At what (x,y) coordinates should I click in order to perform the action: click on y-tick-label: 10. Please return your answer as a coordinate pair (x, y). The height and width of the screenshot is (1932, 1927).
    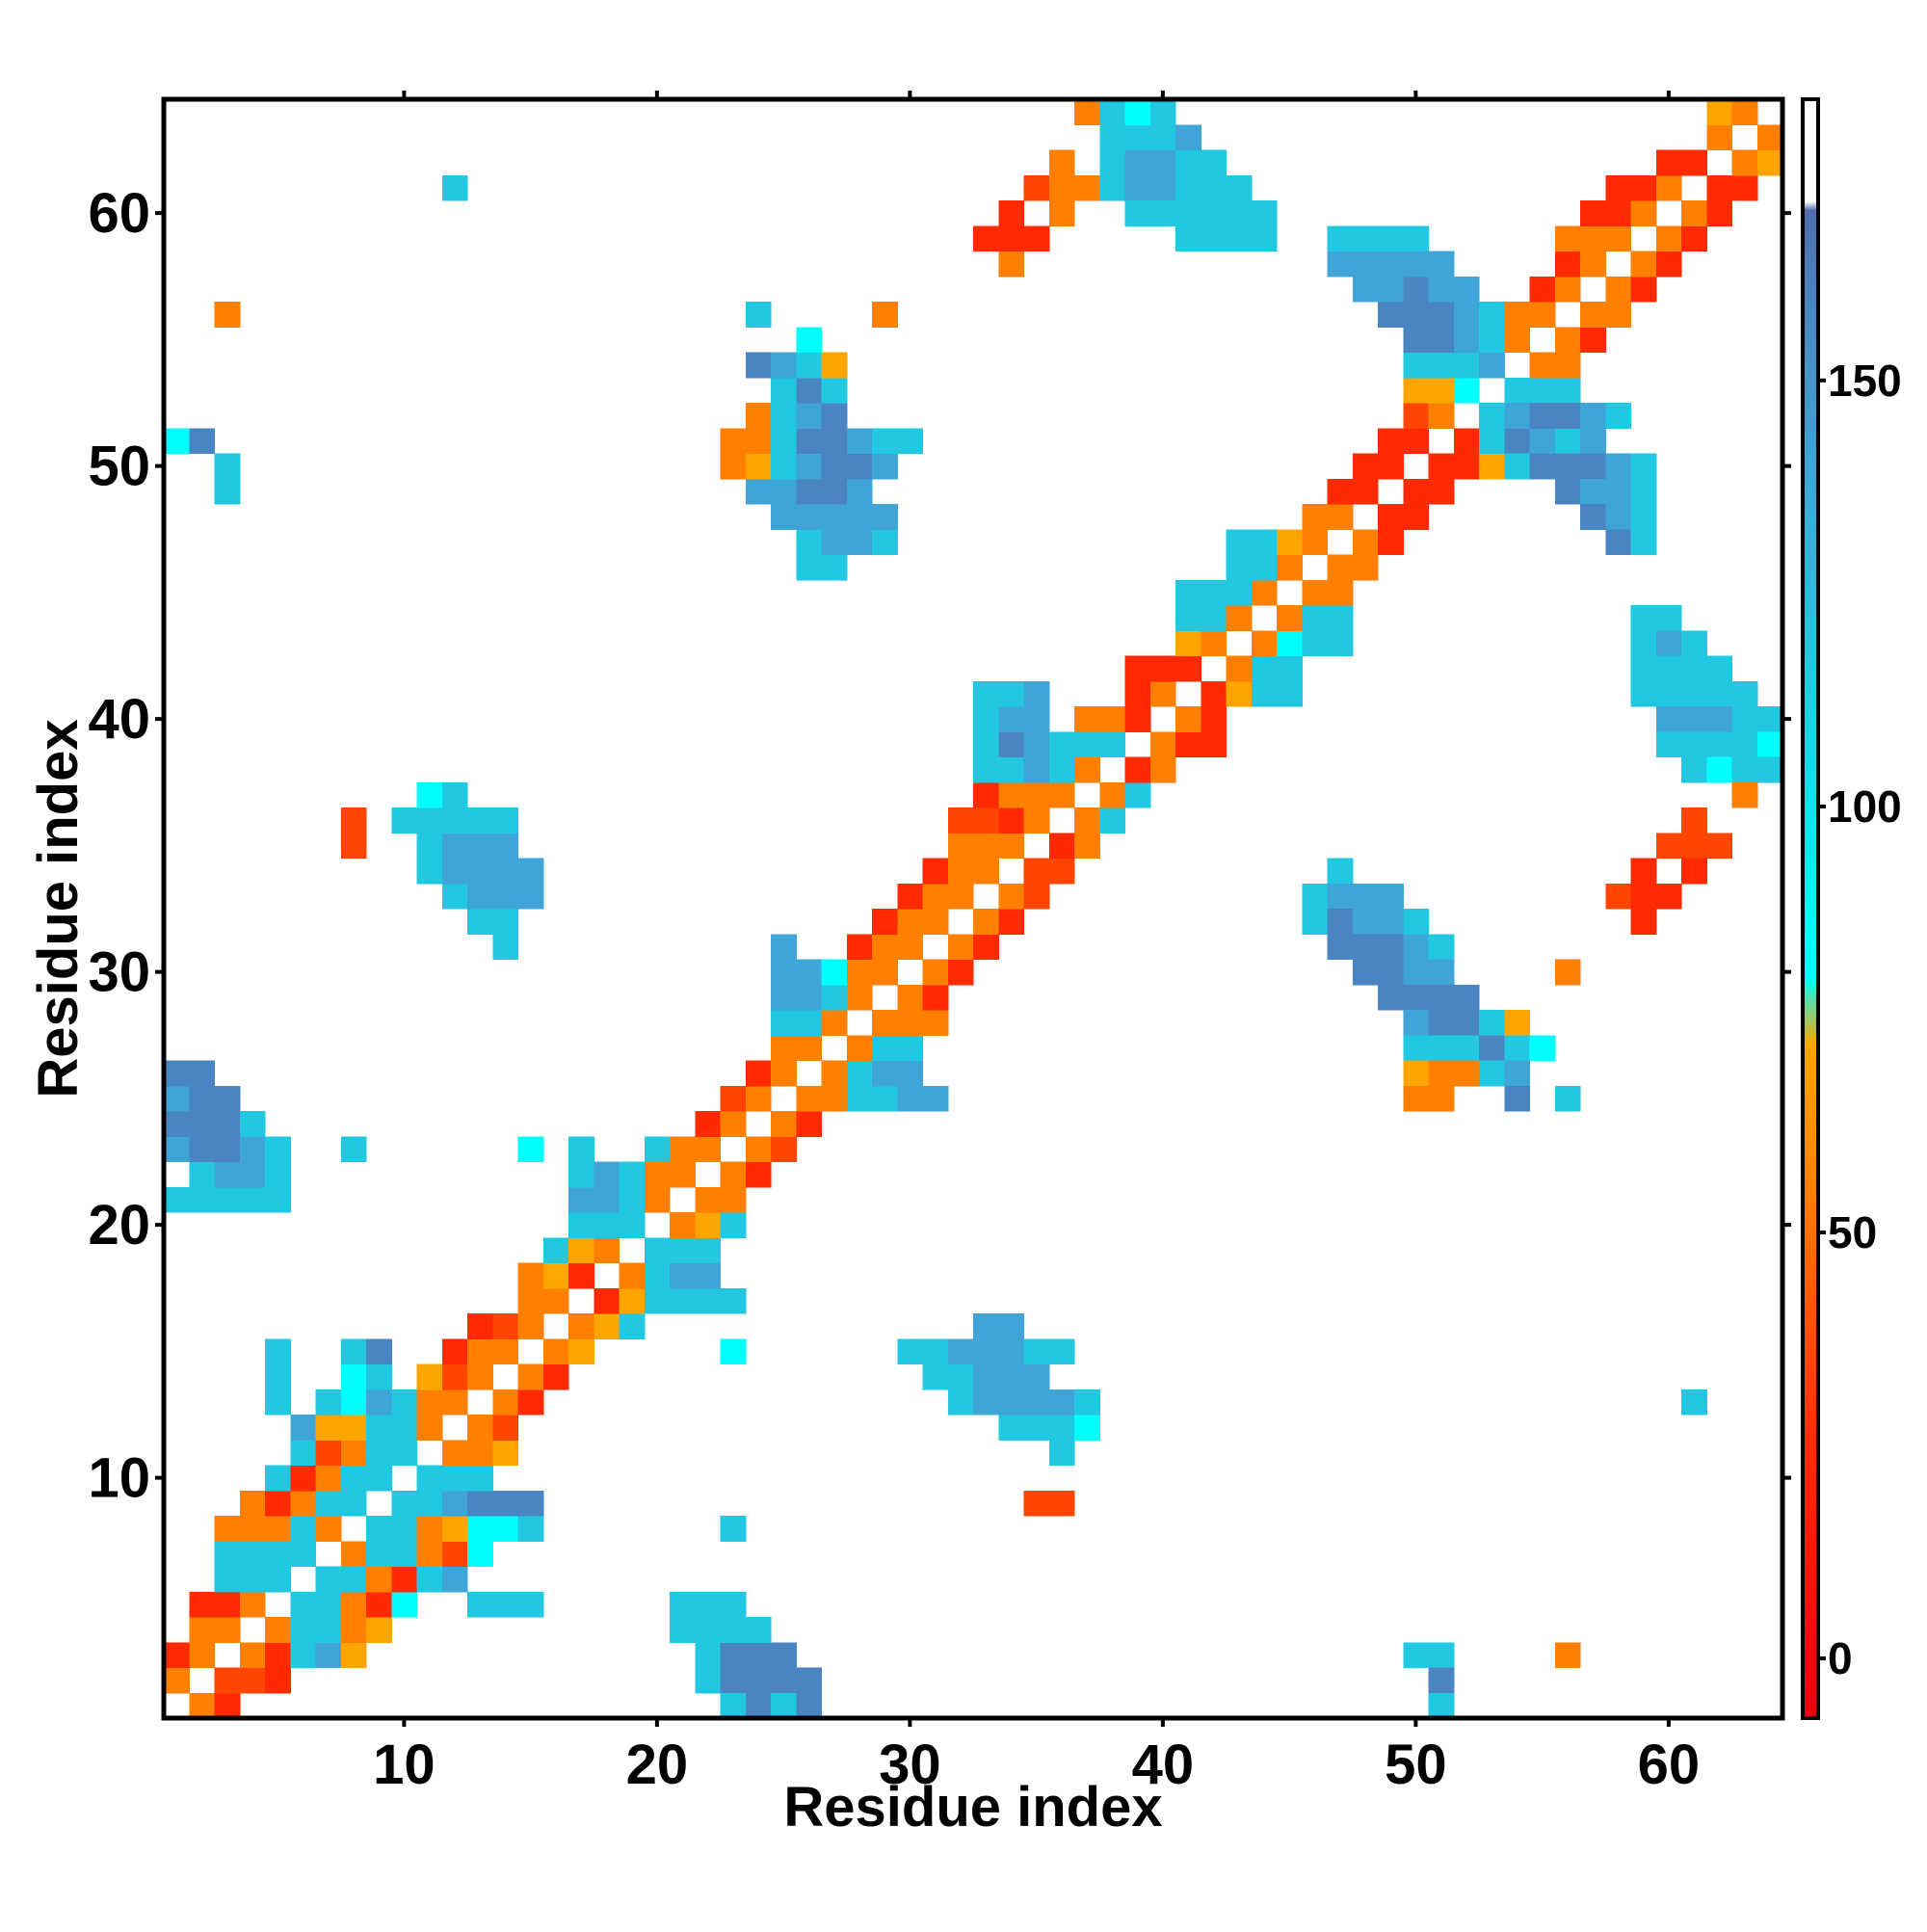
    Looking at the image, I should click on (119, 1478).